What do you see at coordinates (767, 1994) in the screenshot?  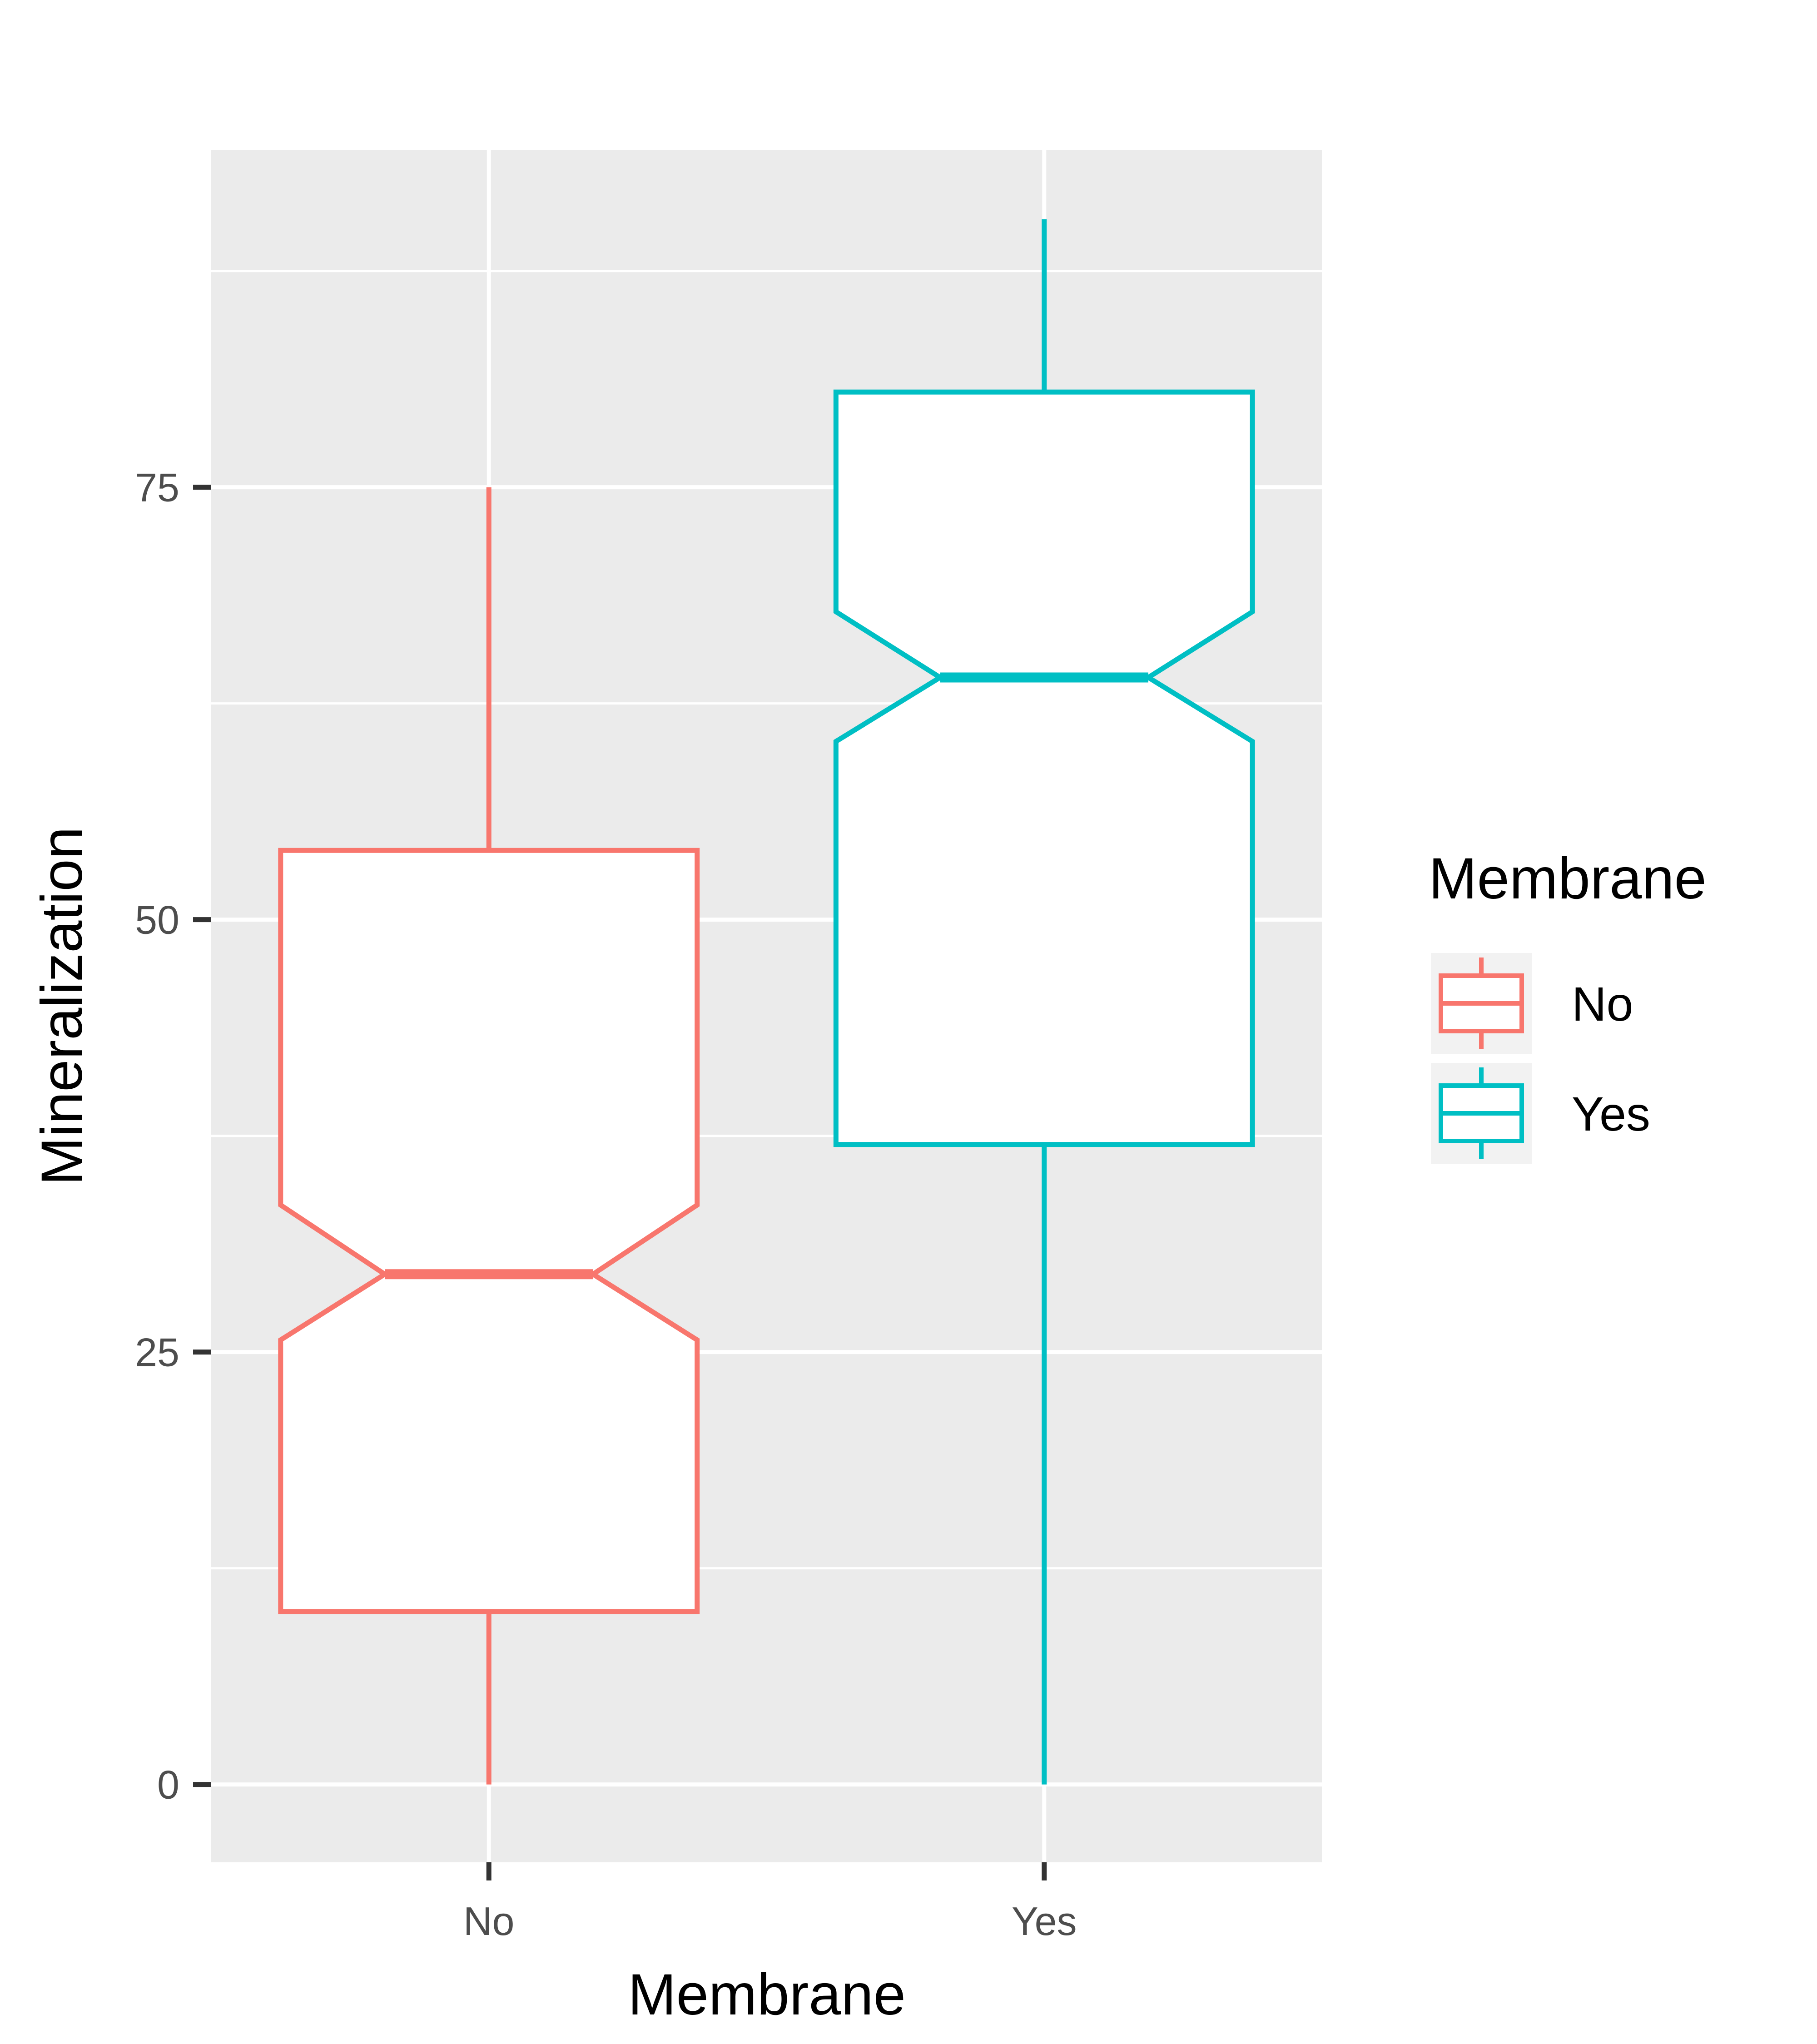 I see `x-axis-title: Membrane` at bounding box center [767, 1994].